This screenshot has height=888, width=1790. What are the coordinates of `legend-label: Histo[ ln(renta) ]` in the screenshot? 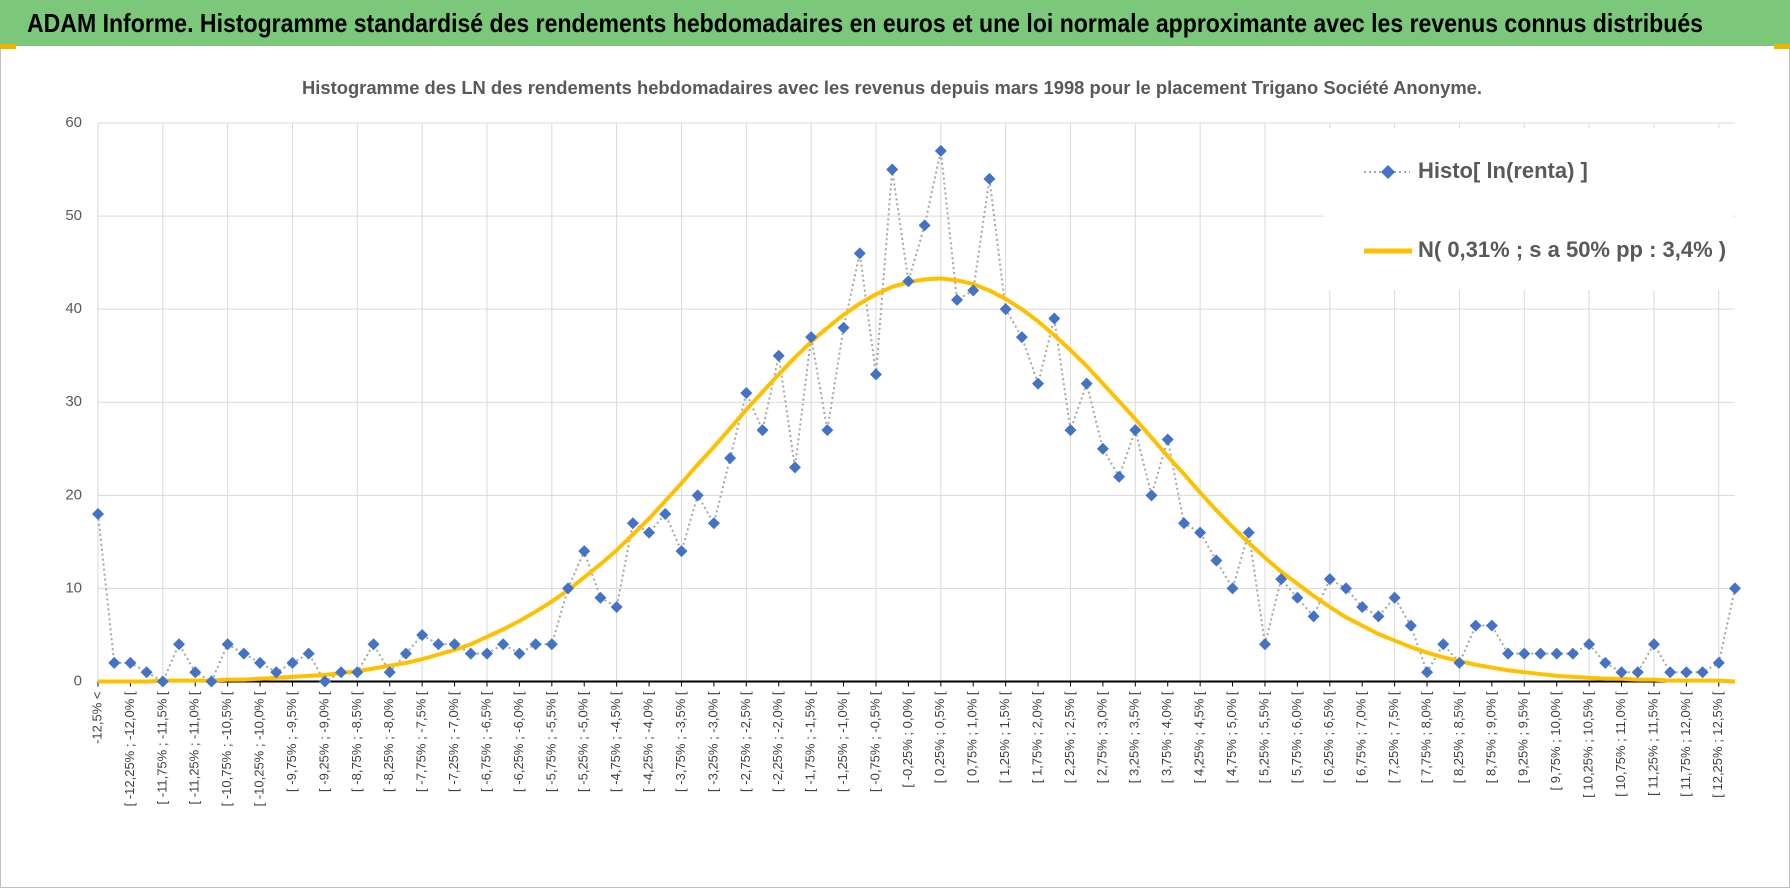 It's located at (1503, 170).